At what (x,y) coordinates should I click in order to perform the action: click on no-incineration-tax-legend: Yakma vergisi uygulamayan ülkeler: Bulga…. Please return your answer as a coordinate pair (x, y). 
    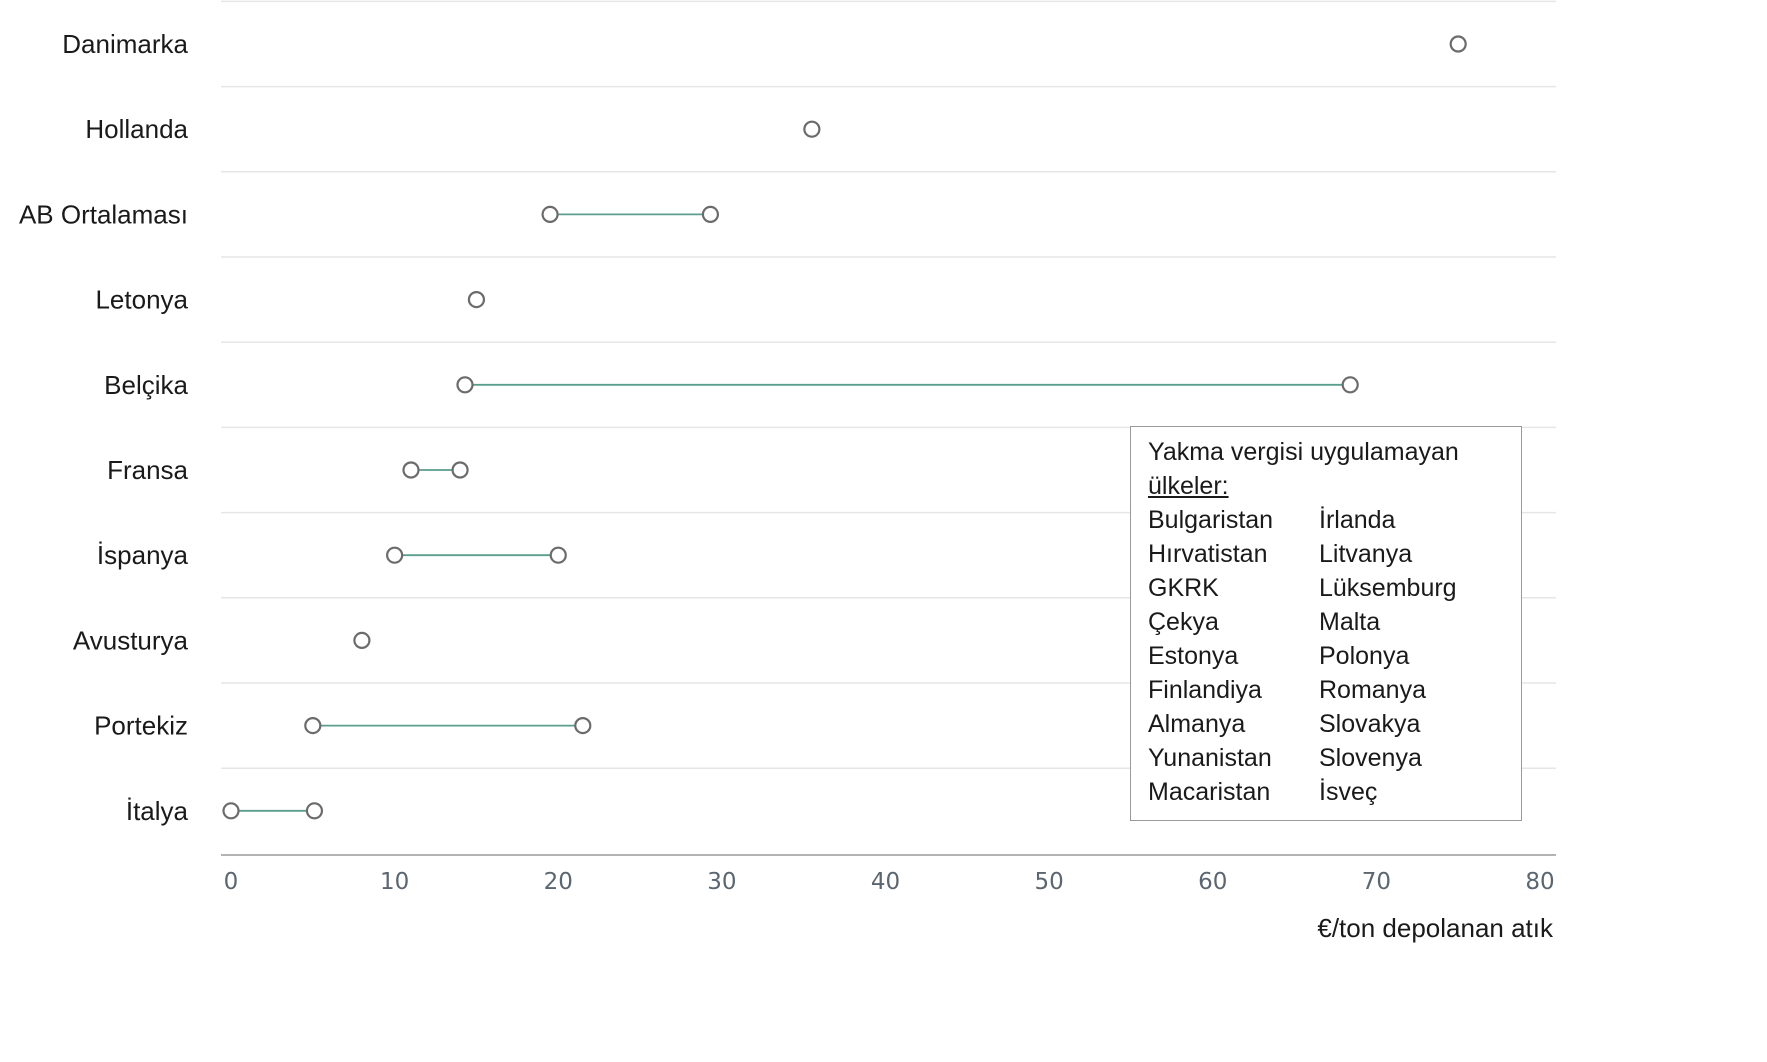
    Looking at the image, I should click on (1326, 623).